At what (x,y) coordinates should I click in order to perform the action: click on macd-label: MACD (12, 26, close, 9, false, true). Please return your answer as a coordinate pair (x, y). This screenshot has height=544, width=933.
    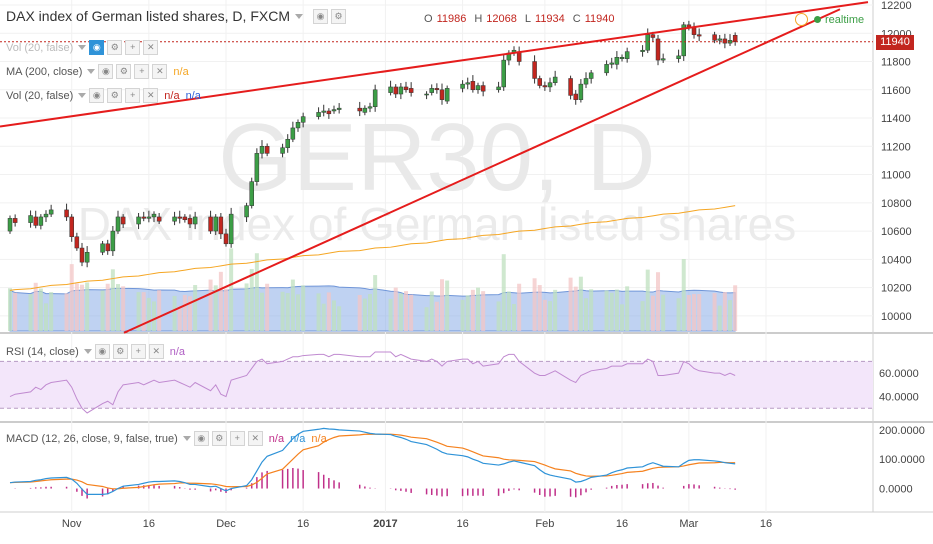
    Looking at the image, I should click on (92, 438).